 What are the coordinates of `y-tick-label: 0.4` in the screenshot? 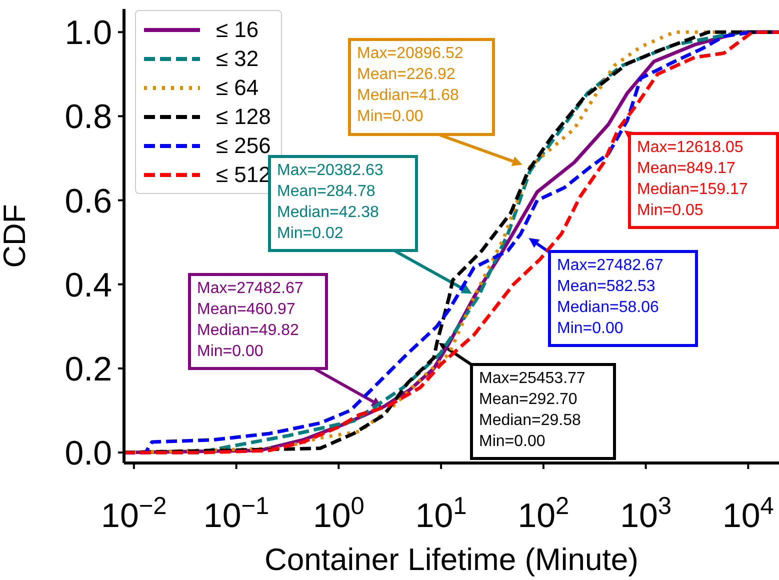 It's located at (88, 285).